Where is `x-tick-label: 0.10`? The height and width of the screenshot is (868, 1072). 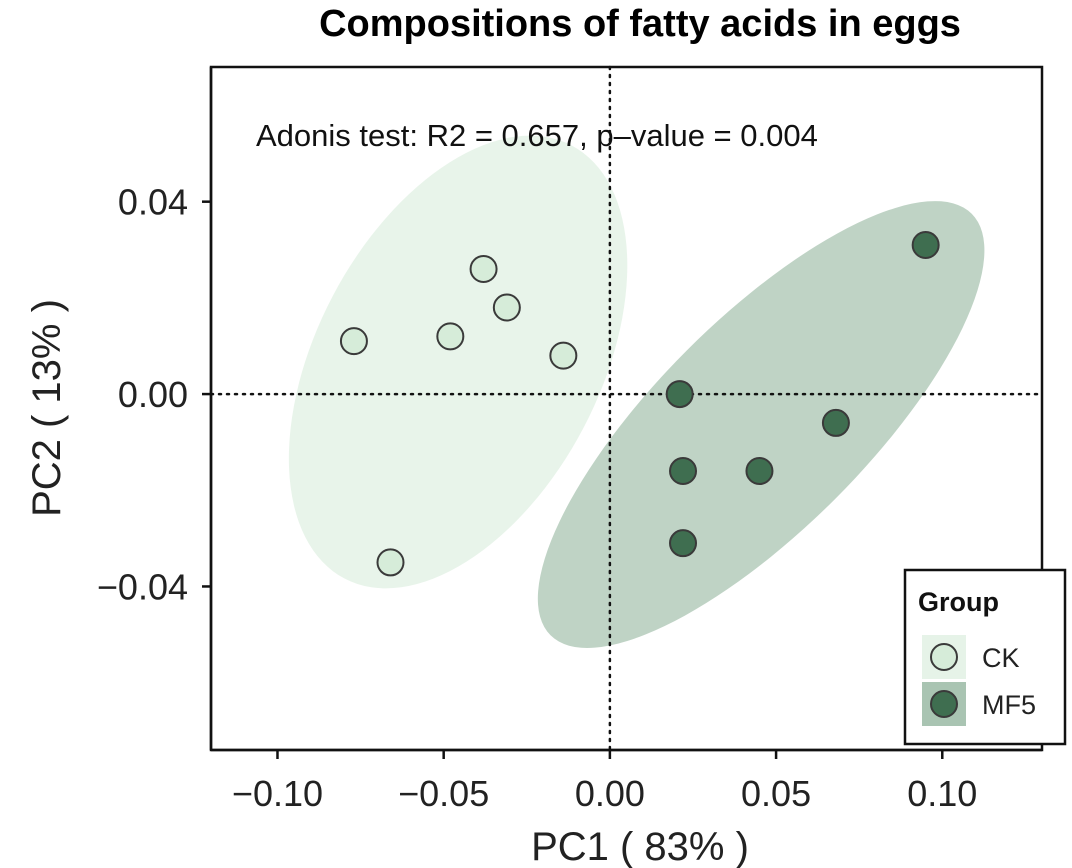 x-tick-label: 0.10 is located at coordinates (942, 793).